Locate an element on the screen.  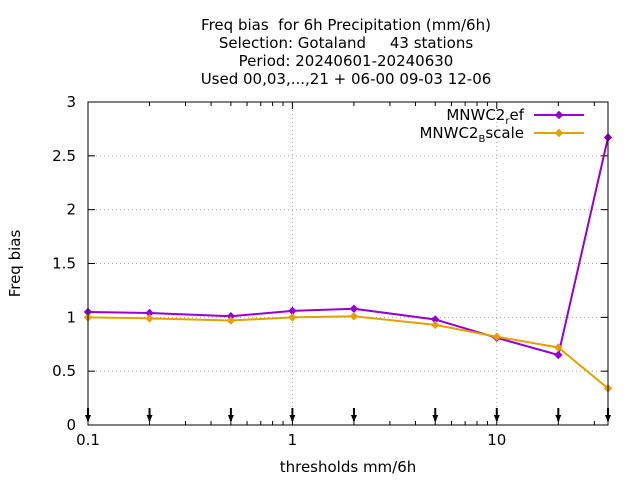
legend-label: MNWC2Bscale is located at coordinates (471, 134).